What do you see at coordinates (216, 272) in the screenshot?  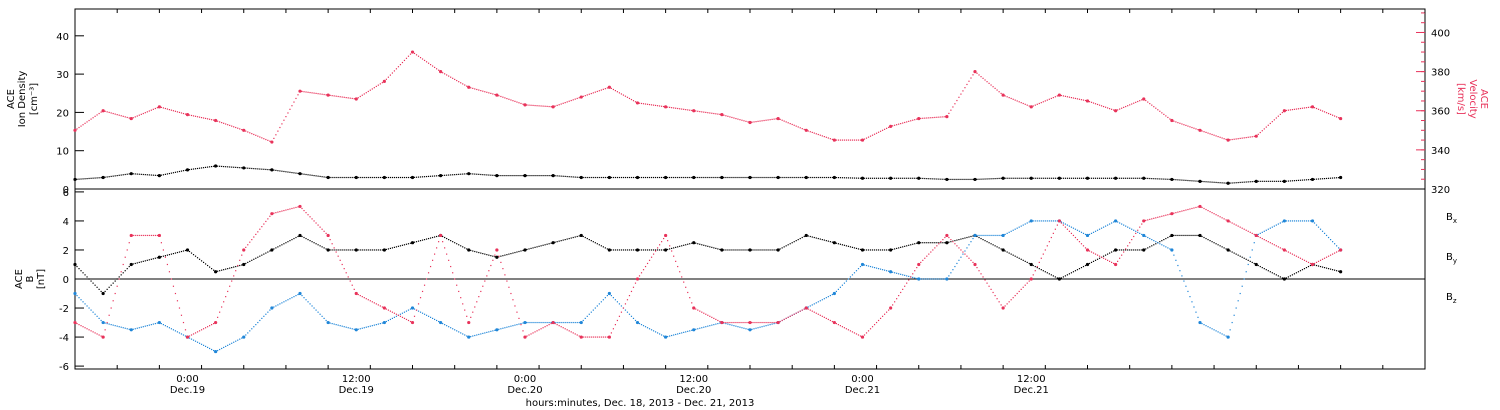 I see `bx-series-point` at bounding box center [216, 272].